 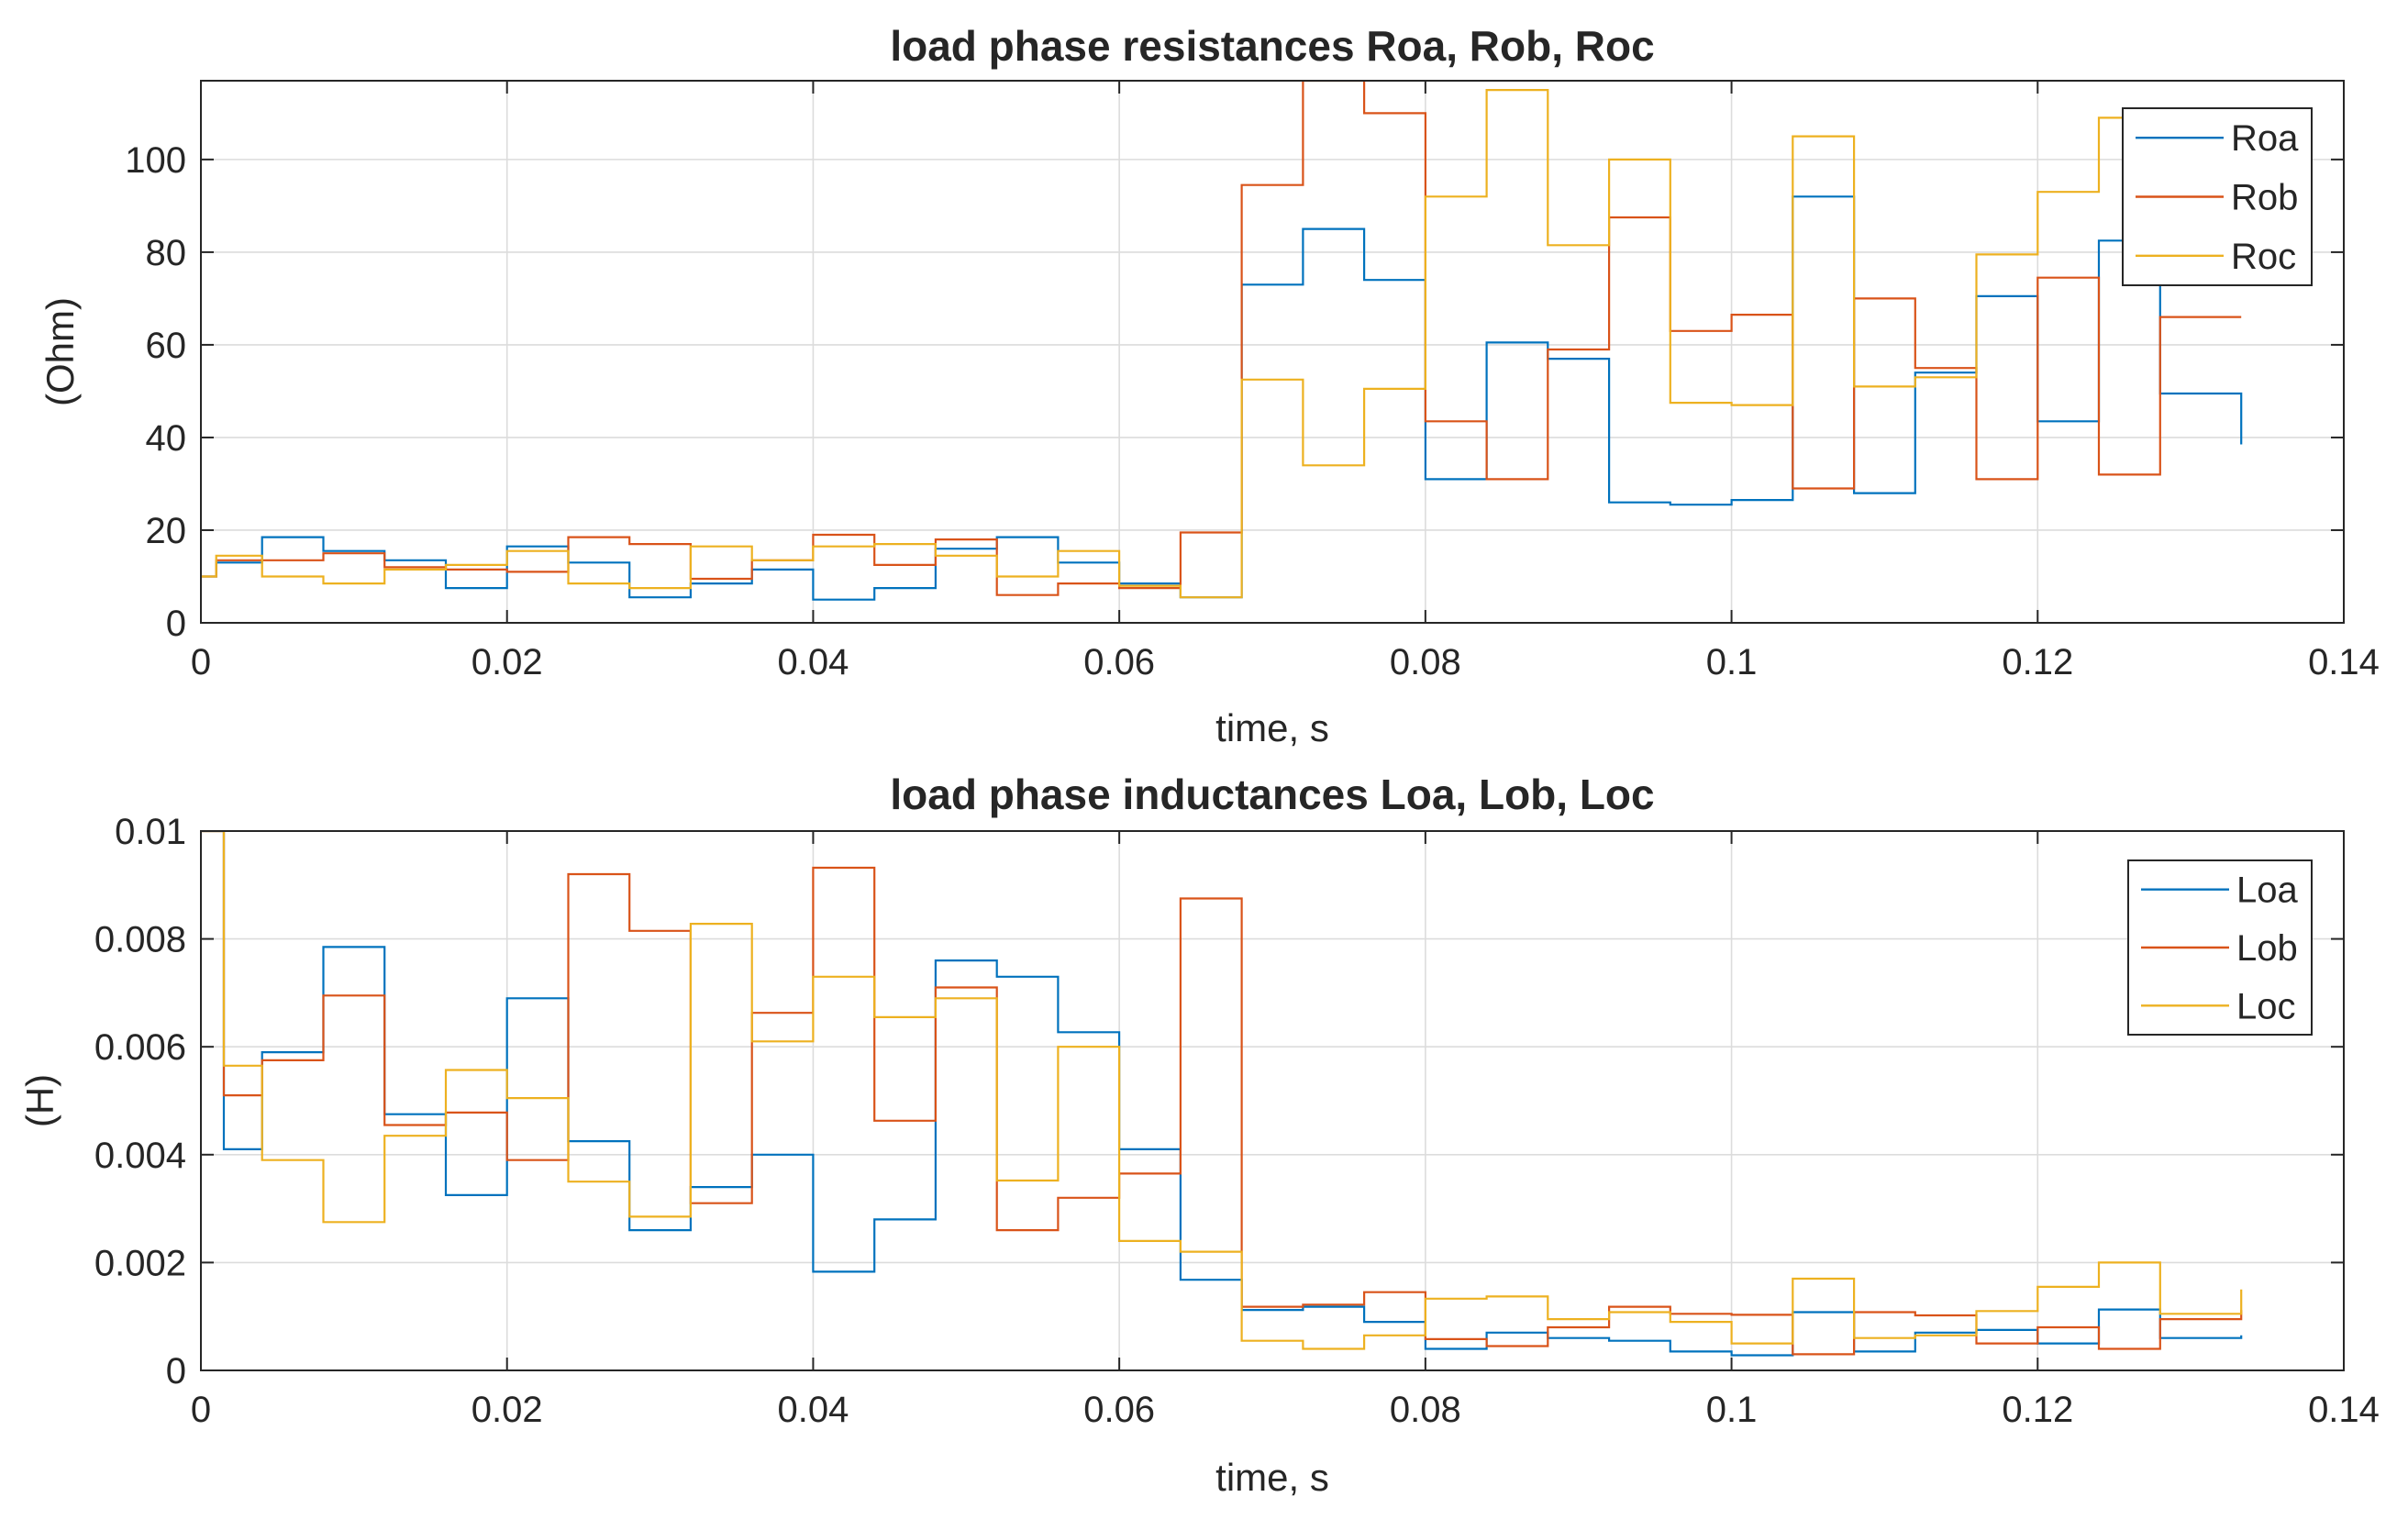 What do you see at coordinates (166, 346) in the screenshot?
I see `y-tick-label: 60` at bounding box center [166, 346].